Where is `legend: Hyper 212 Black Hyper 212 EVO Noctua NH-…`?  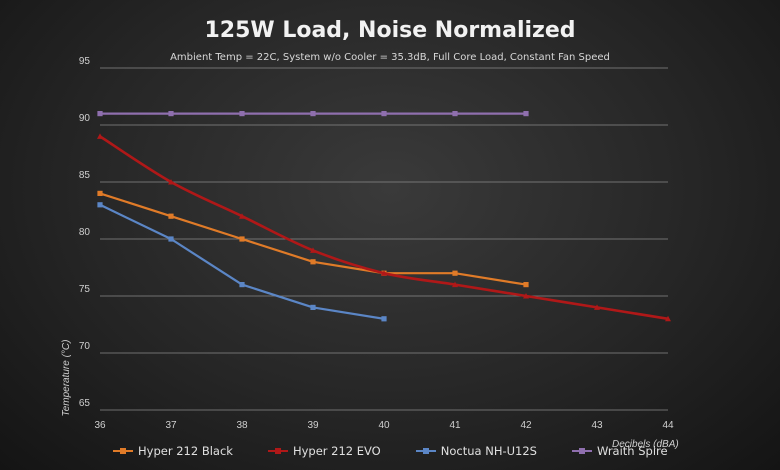 legend: Hyper 212 Black Hyper 212 EVO Noctua NH-… is located at coordinates (390, 451).